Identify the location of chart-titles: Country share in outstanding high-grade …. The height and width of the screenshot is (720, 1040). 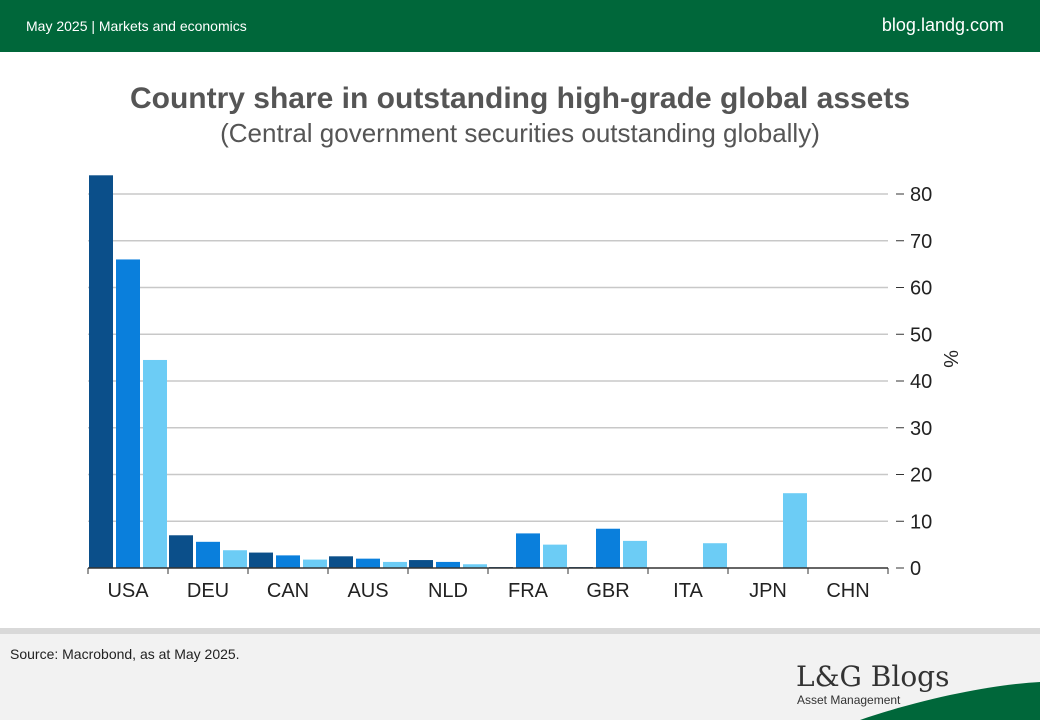
(520, 115).